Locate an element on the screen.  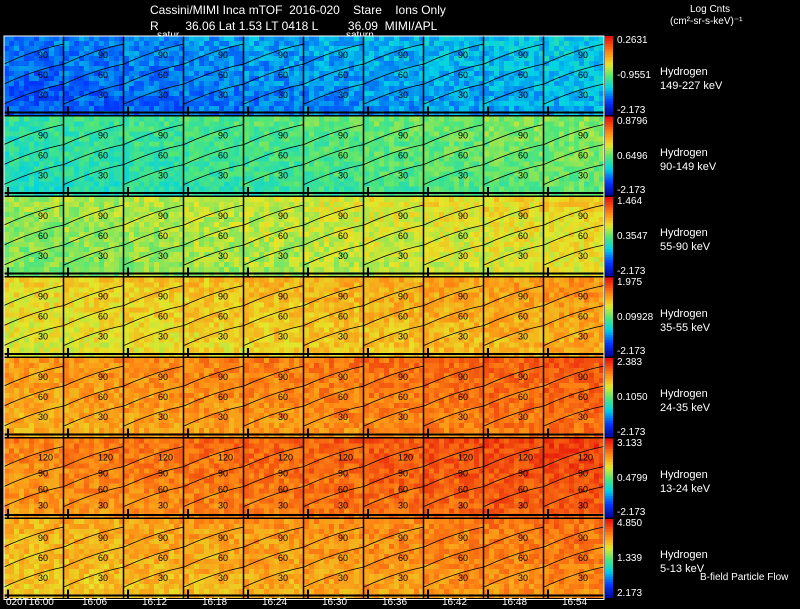
colorbar-min: -2.173 is located at coordinates (631, 271).